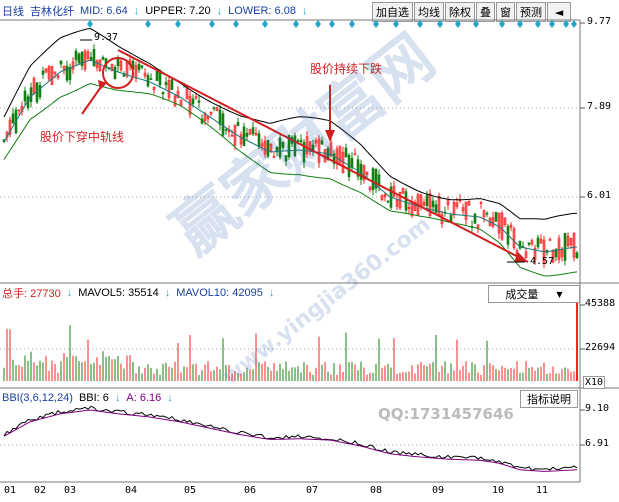  I want to click on low-price-label: 4.57, so click(542, 261).